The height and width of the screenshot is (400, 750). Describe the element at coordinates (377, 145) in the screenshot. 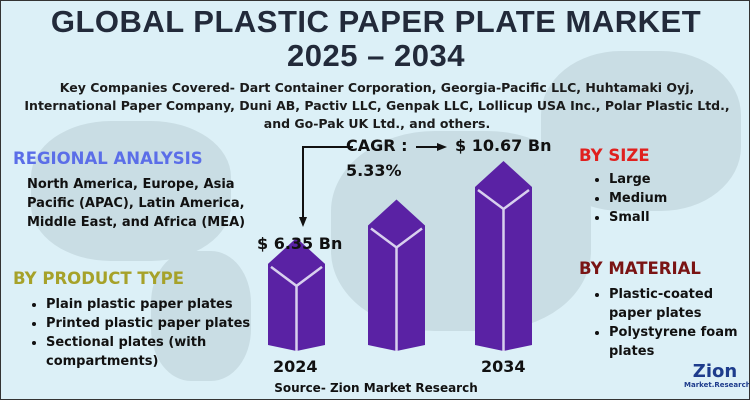

I see `cagr-label: CAGR :` at that location.